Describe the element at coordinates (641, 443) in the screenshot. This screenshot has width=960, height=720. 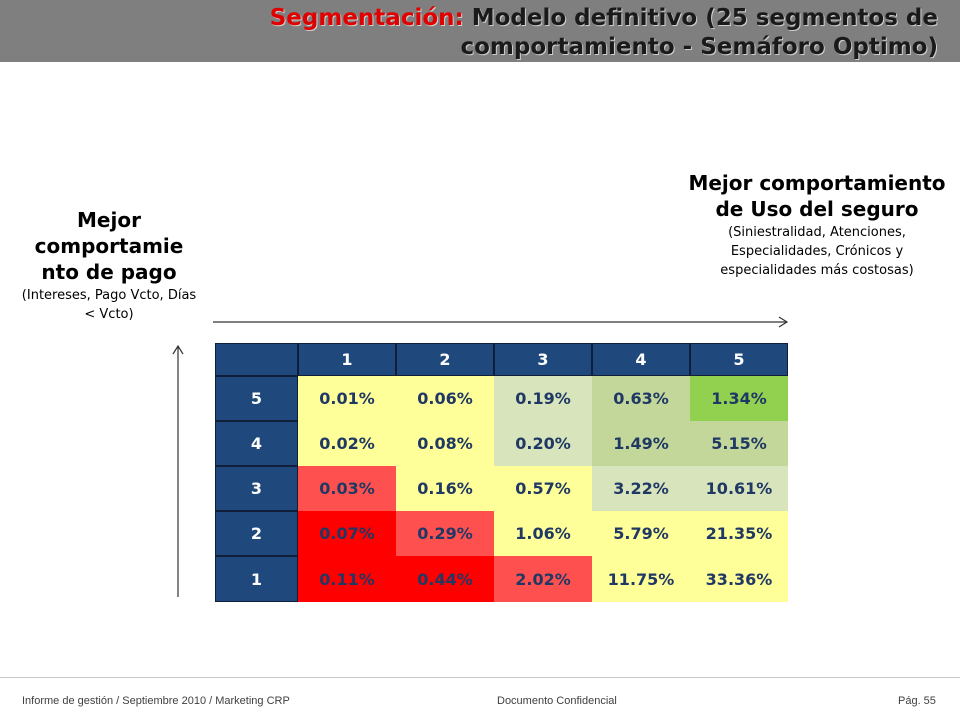
I see `heatmap-cell: 1.49%` at that location.